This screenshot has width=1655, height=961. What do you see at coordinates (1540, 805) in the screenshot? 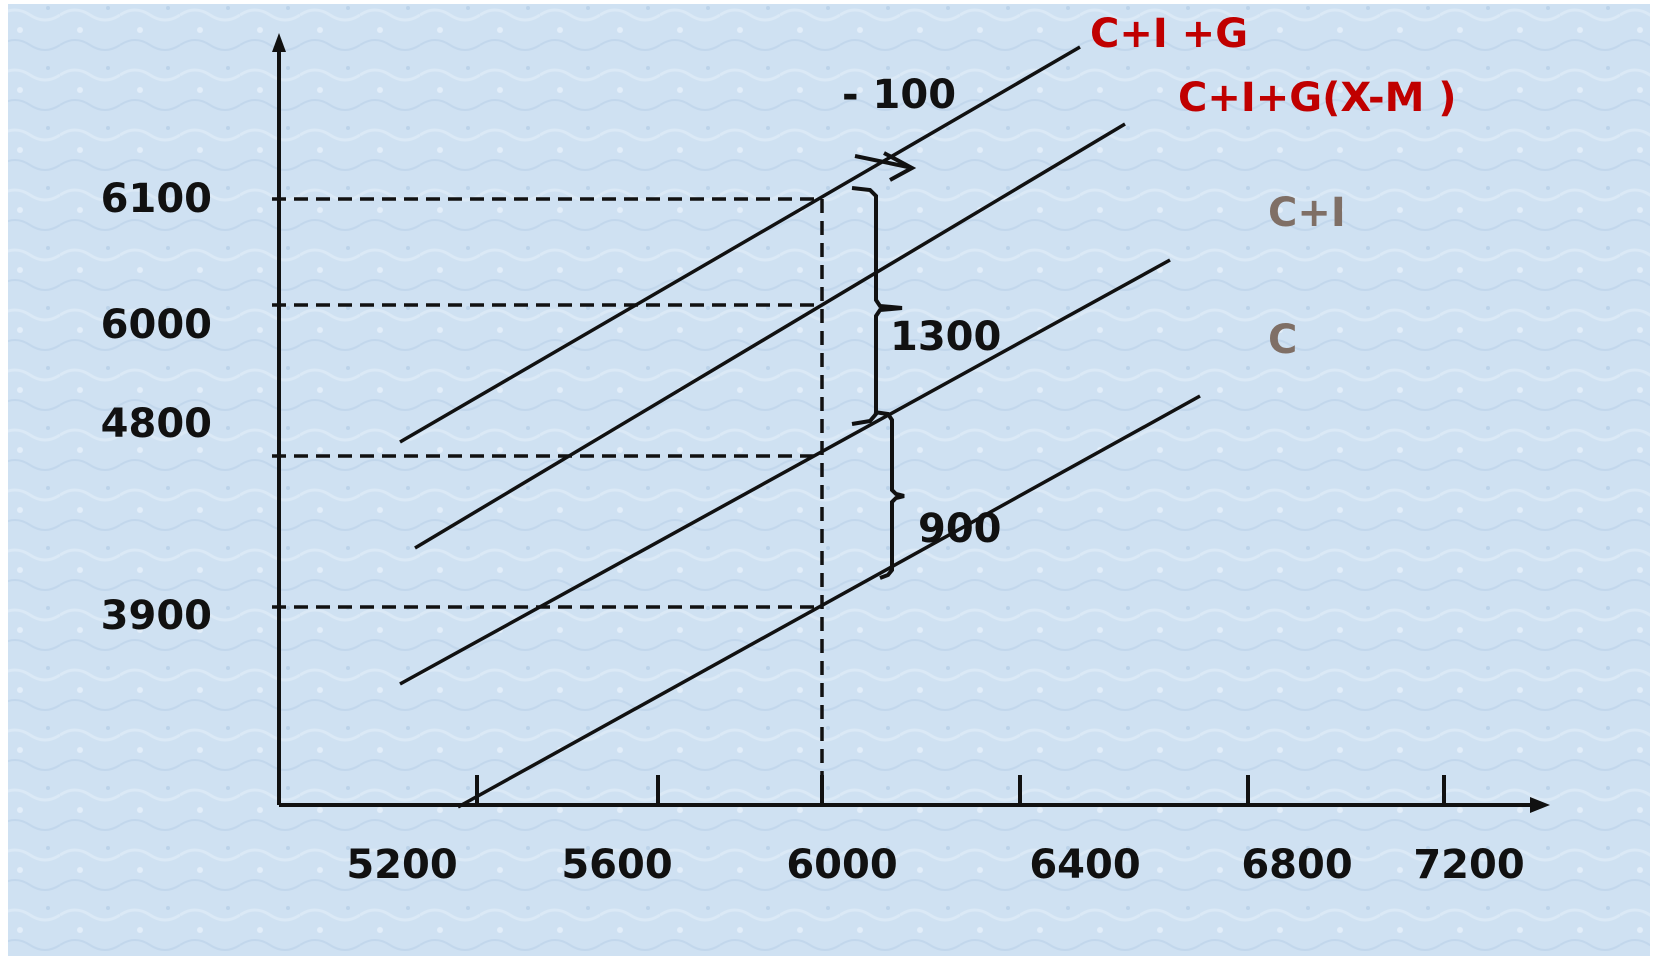
I see `x-axis-arrow-icon` at bounding box center [1540, 805].